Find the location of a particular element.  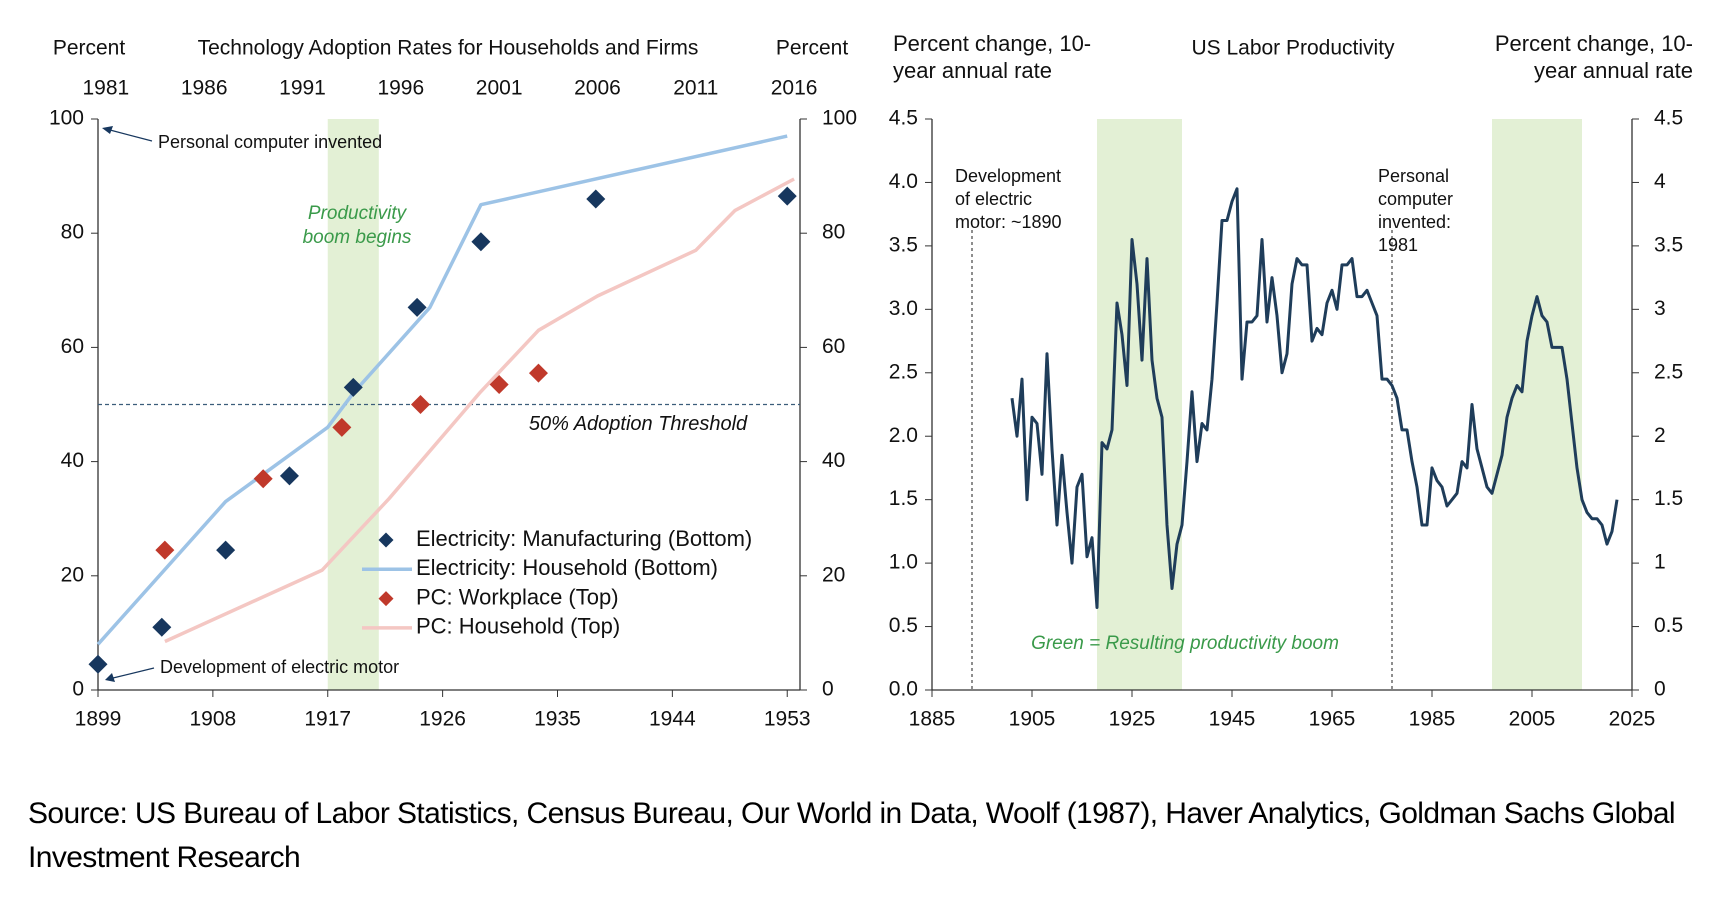

x2-tick-label: 1991 is located at coordinates (302, 88).